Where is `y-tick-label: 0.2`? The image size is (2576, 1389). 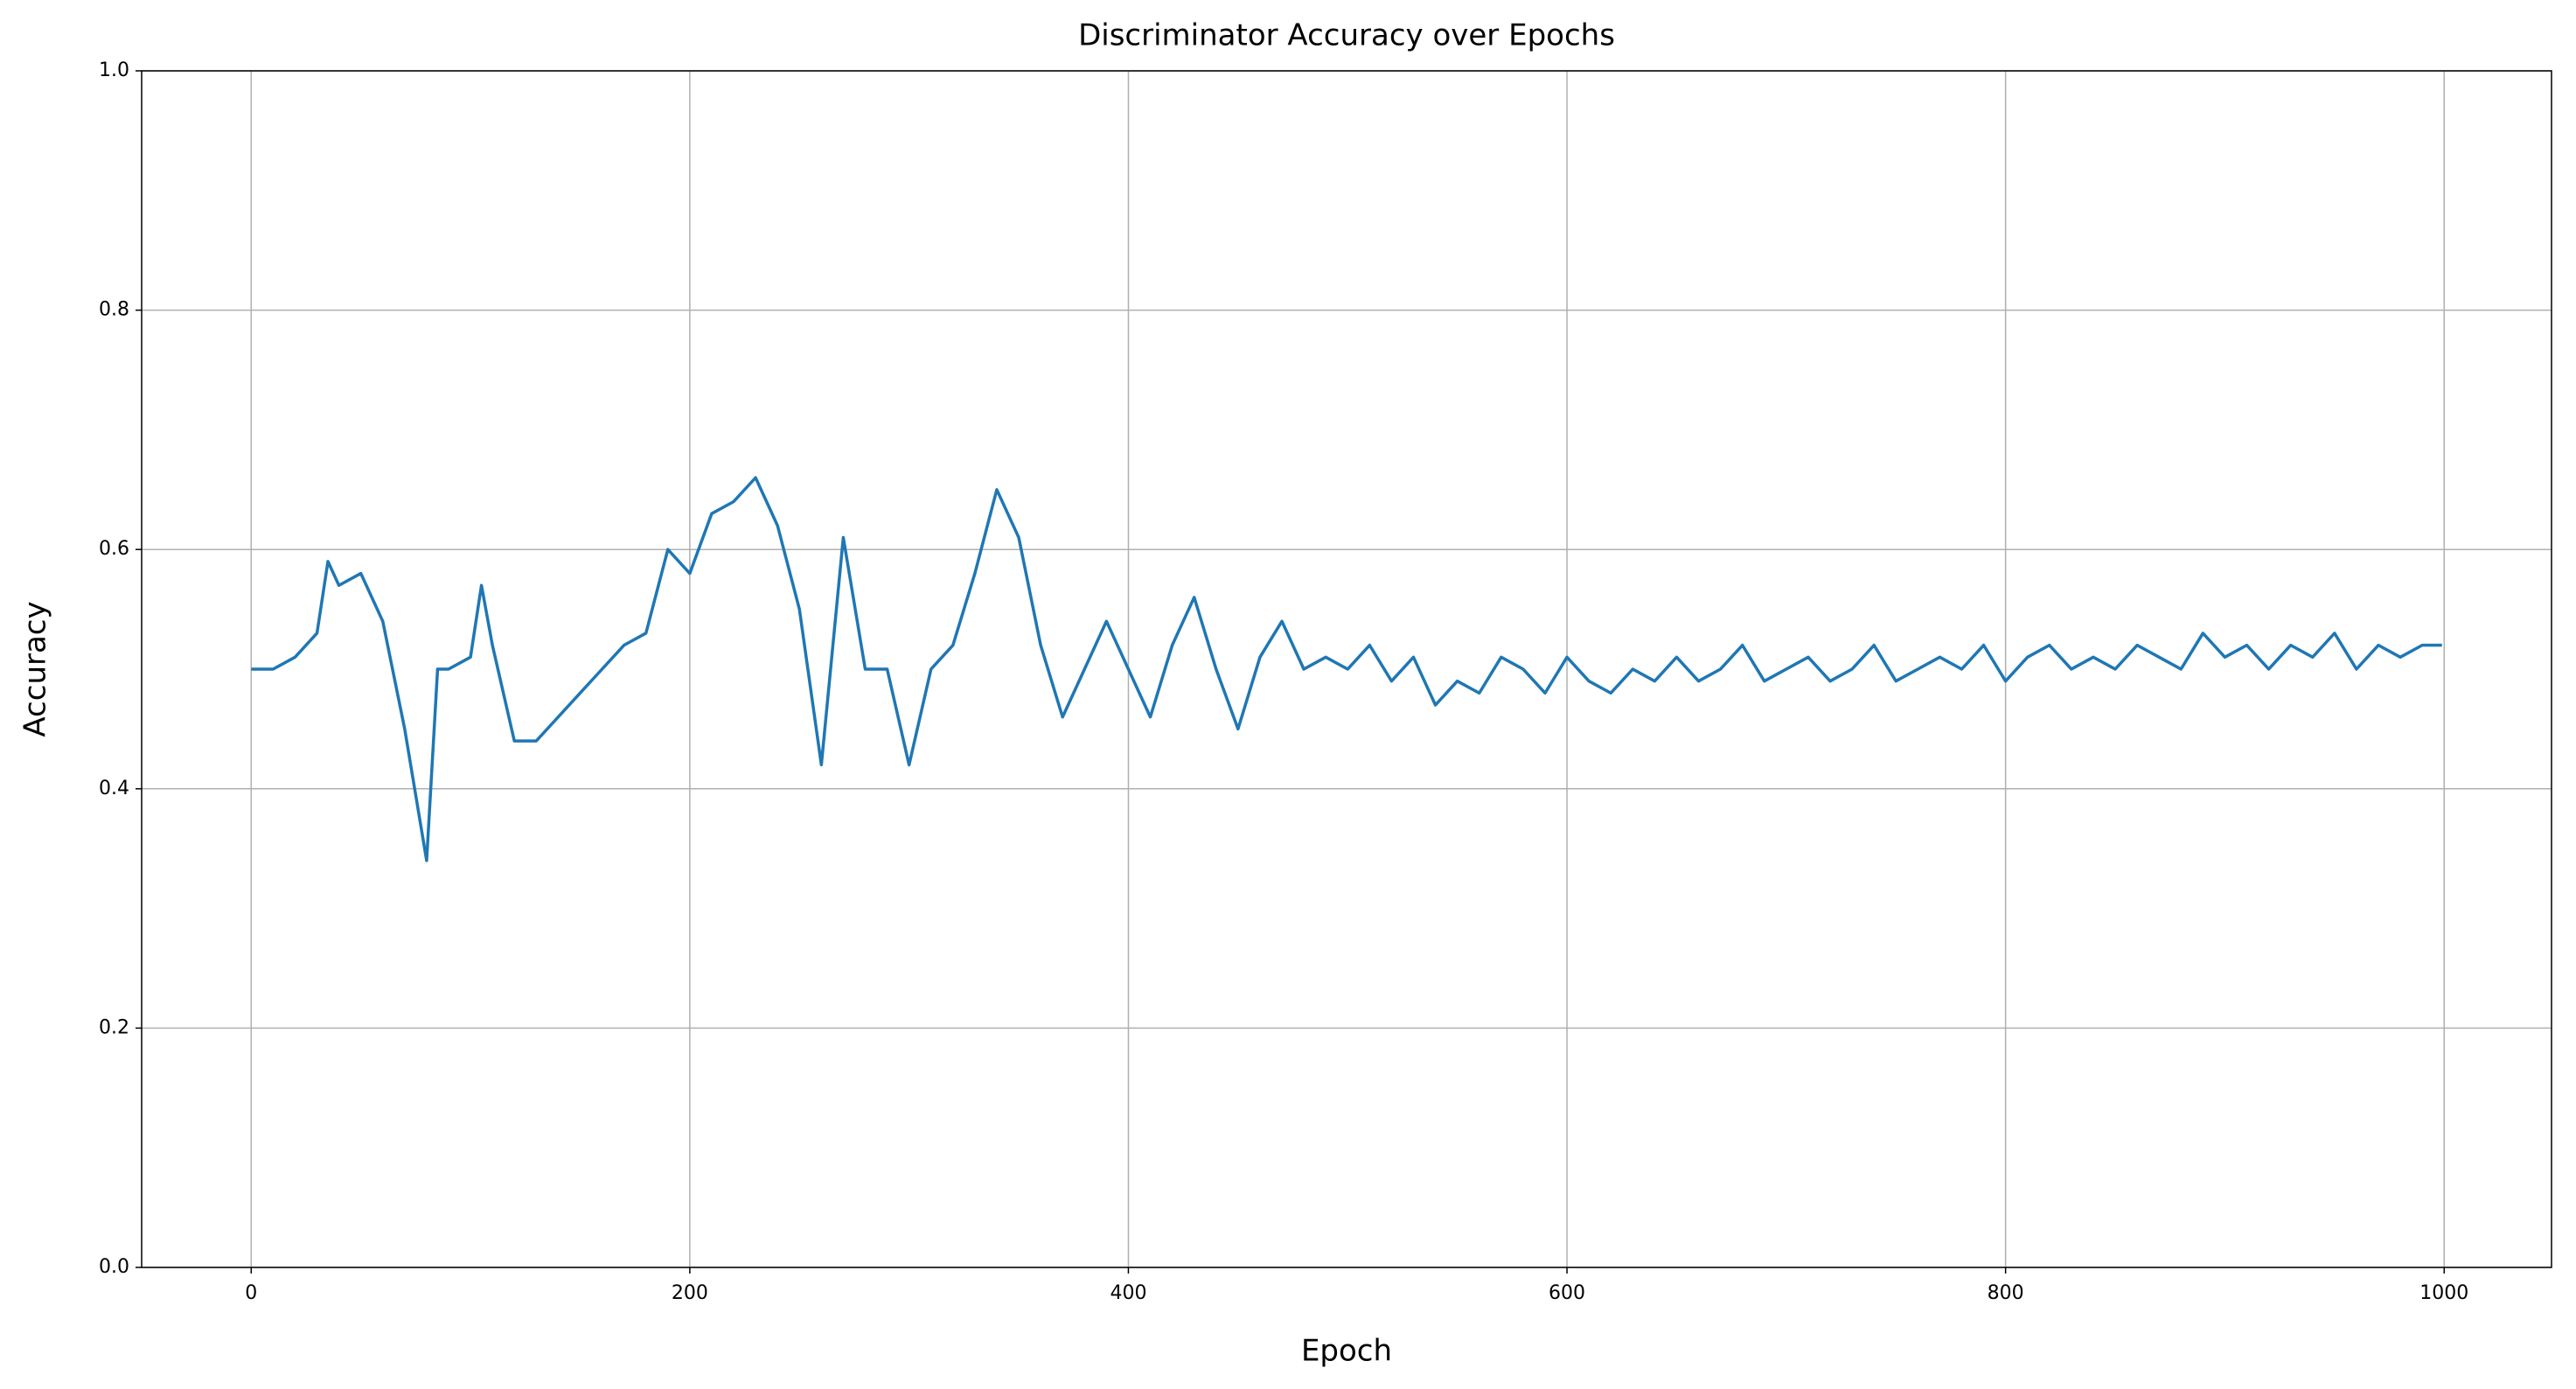 y-tick-label: 0.2 is located at coordinates (114, 1027).